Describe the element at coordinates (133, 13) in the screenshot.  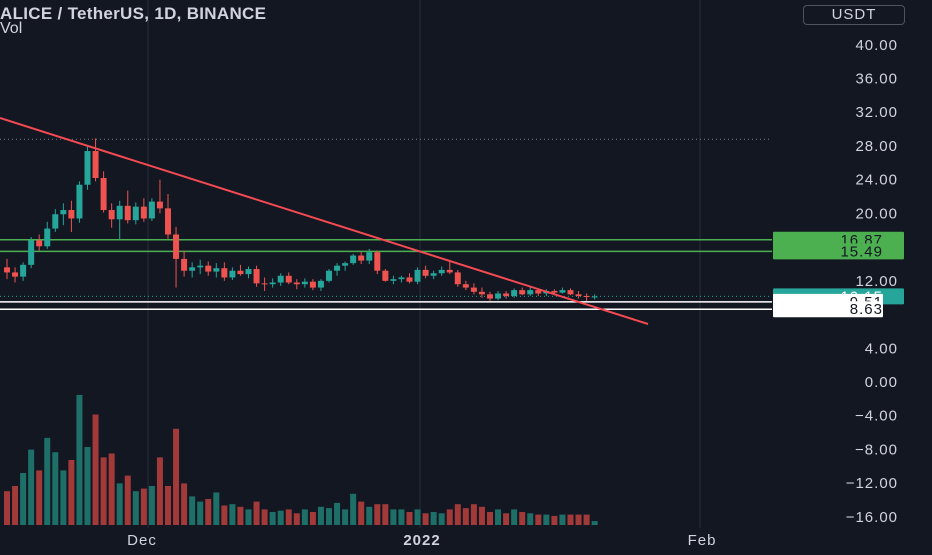
I see `symbol-title: ALICE / TetherUS, 1D, BINANCE` at that location.